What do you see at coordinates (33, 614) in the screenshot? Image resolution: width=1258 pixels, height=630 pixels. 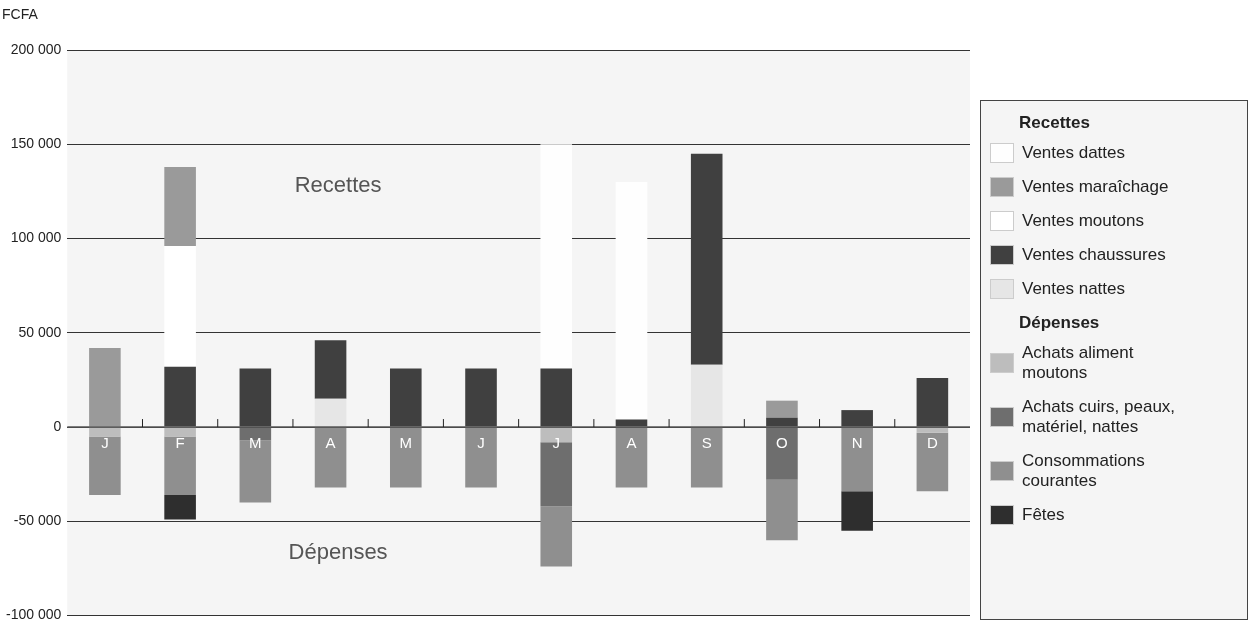 I see `y-tick-label: -100 000` at bounding box center [33, 614].